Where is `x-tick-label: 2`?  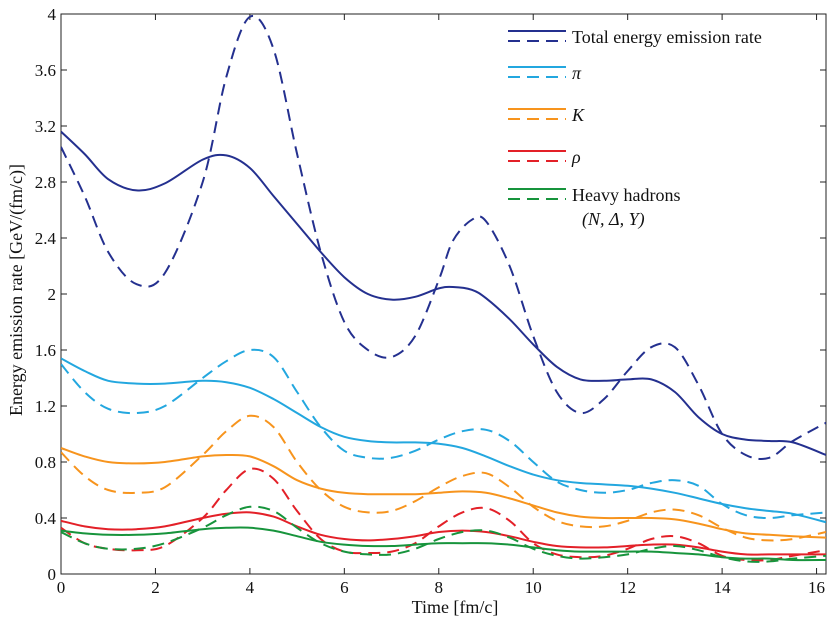
x-tick-label: 2 is located at coordinates (155, 587).